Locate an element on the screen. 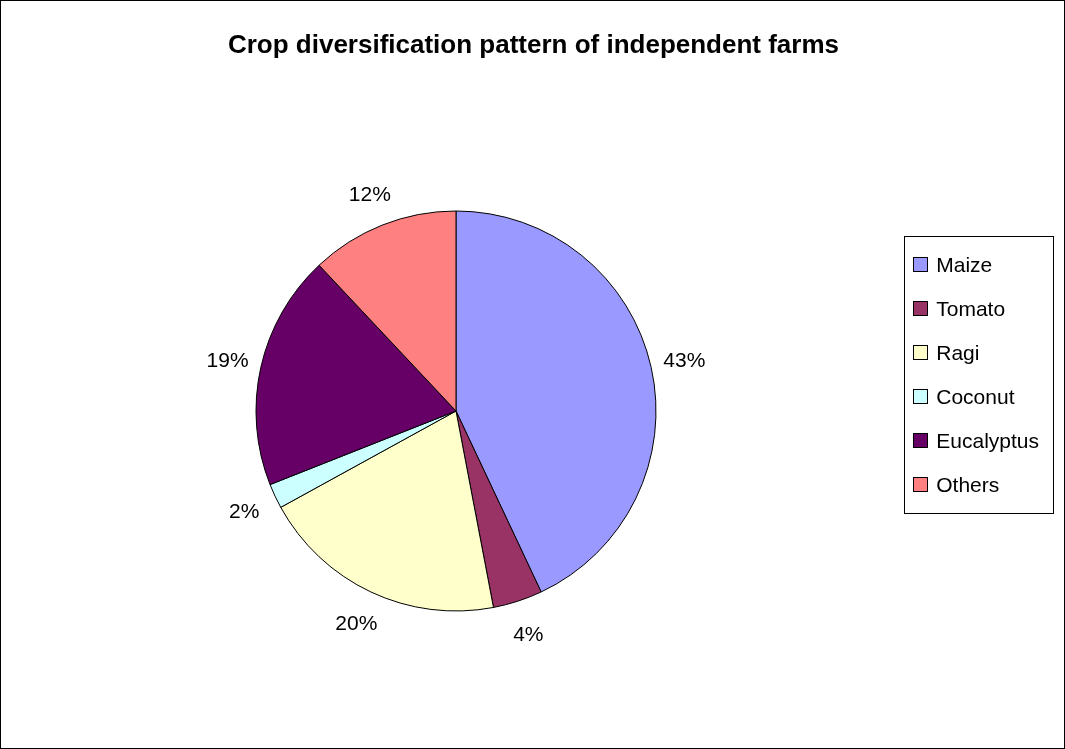  legend-label: Ragi is located at coordinates (958, 352).